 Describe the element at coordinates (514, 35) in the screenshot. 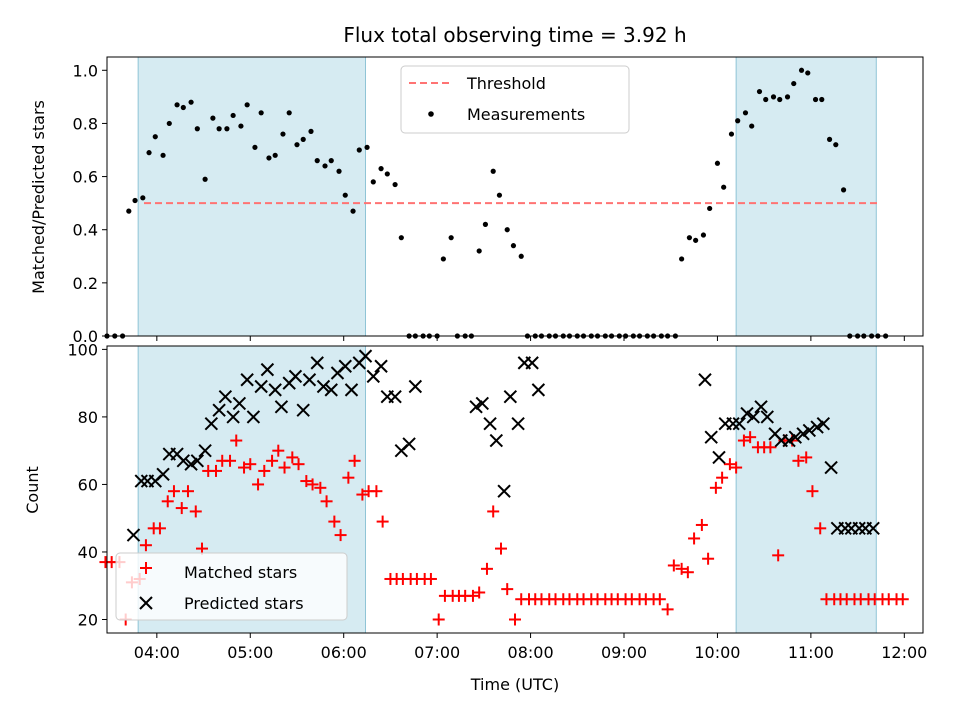

I see `chart-title: Flux total observing time = 3.92 h` at that location.